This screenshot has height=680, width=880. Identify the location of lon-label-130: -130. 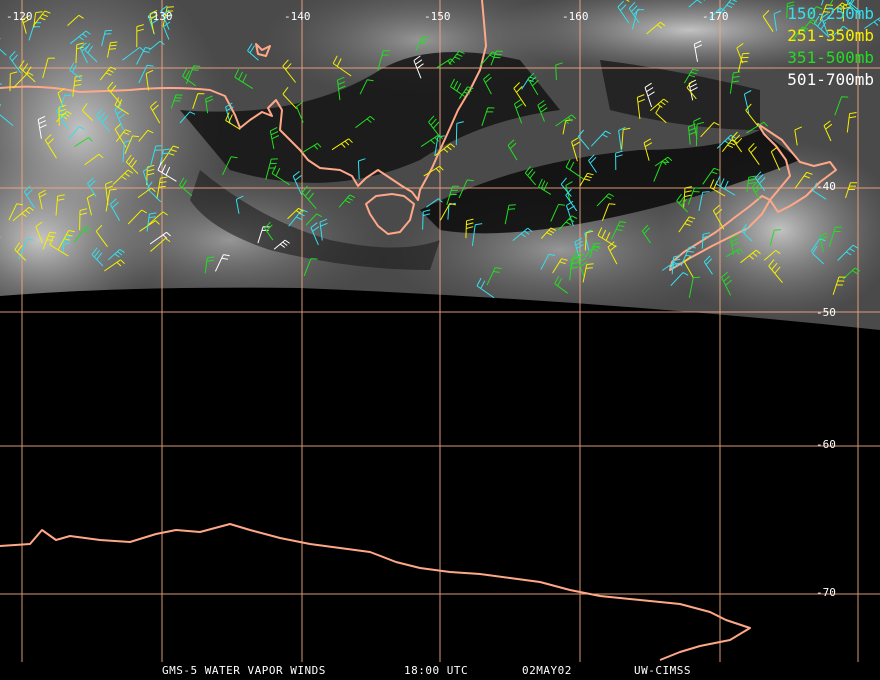
(159, 16).